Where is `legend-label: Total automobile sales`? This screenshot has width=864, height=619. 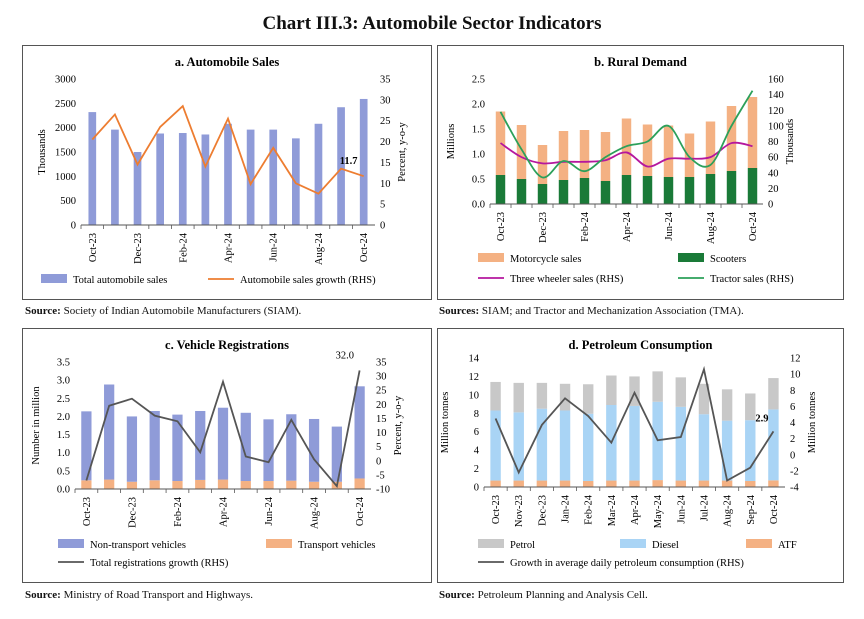 legend-label: Total automobile sales is located at coordinates (120, 280).